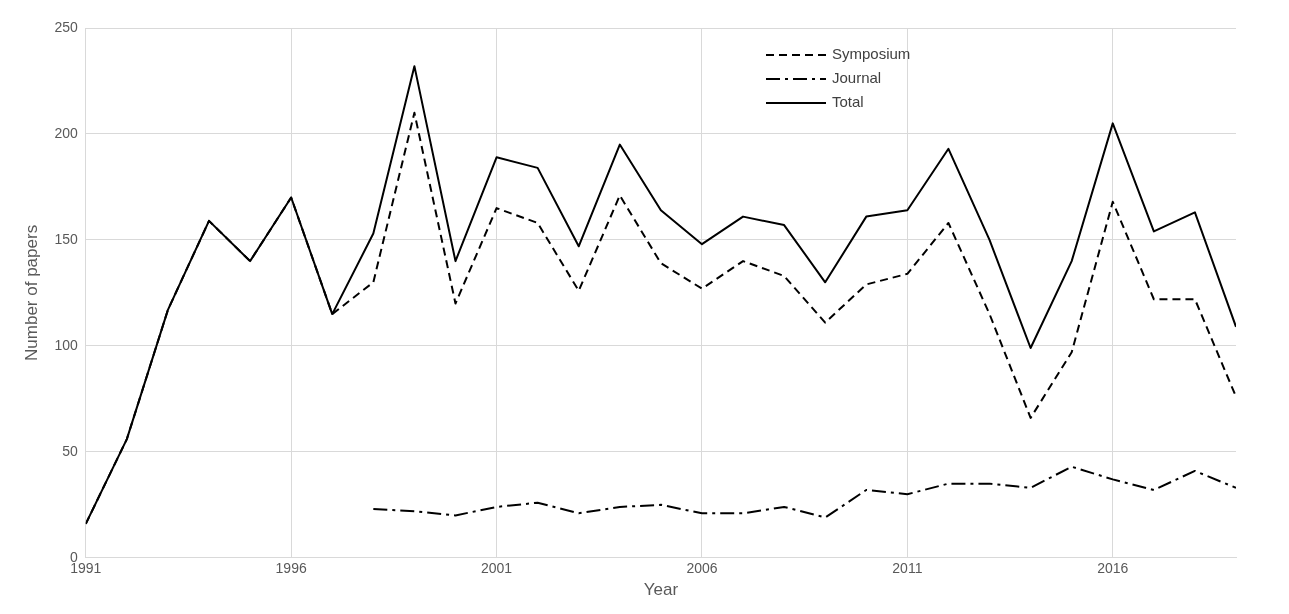 The image size is (1289, 614). What do you see at coordinates (66, 238) in the screenshot?
I see `y-tick-label: 150` at bounding box center [66, 238].